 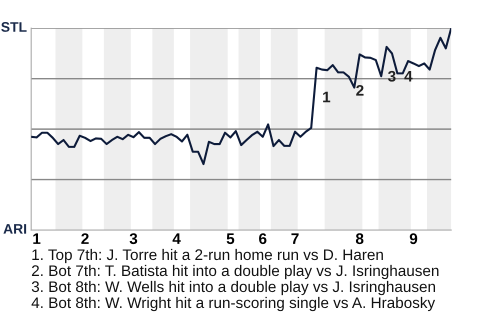 What do you see at coordinates (392, 76) in the screenshot?
I see `annotation: 3` at bounding box center [392, 76].